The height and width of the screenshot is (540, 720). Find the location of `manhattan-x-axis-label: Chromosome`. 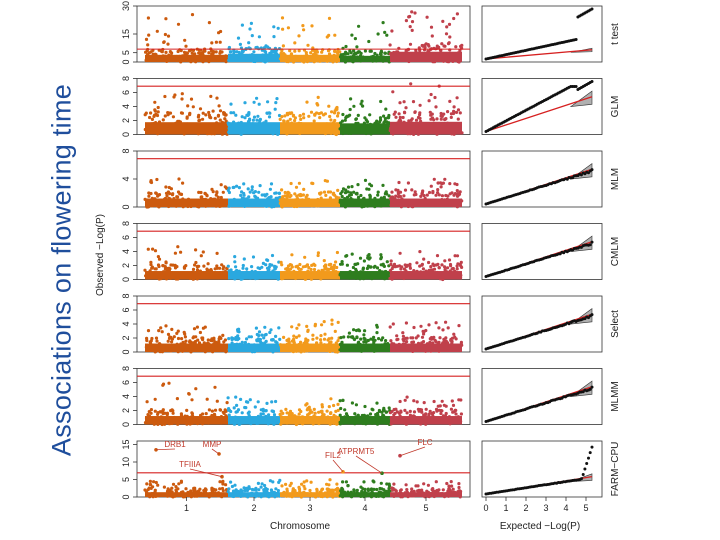

manhattan-x-axis-label: Chromosome is located at coordinates (300, 526).